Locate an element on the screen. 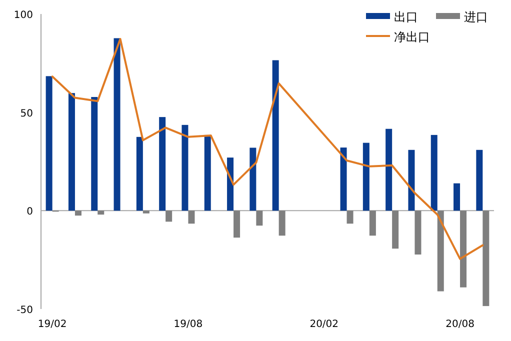  x-tick-label: 20/02 is located at coordinates (324, 324).